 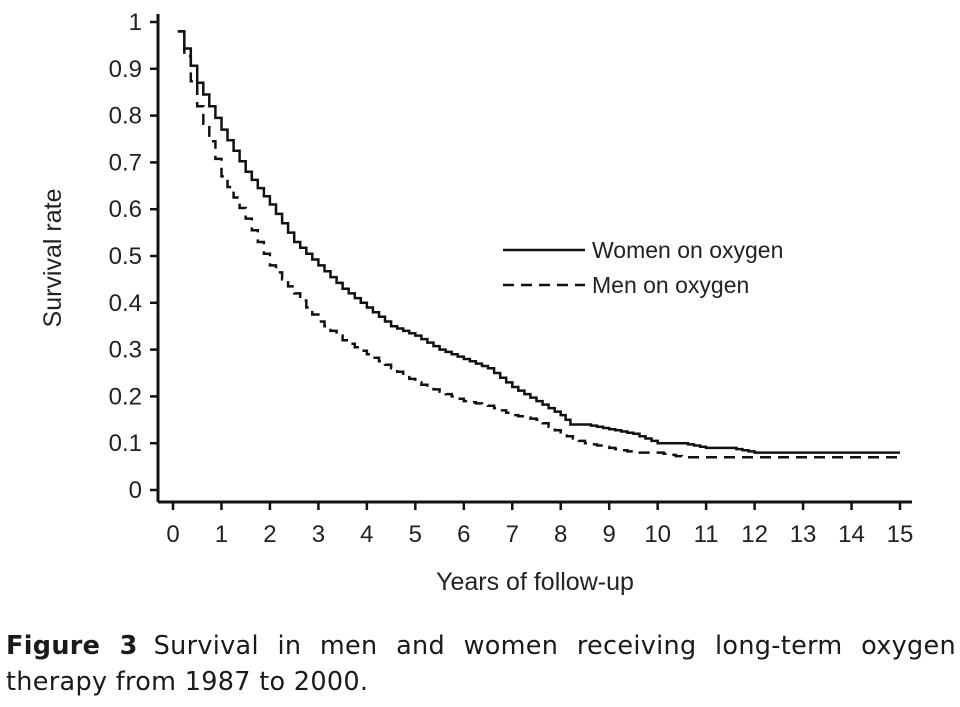 What do you see at coordinates (560, 534) in the screenshot?
I see `x-tick-label: 8` at bounding box center [560, 534].